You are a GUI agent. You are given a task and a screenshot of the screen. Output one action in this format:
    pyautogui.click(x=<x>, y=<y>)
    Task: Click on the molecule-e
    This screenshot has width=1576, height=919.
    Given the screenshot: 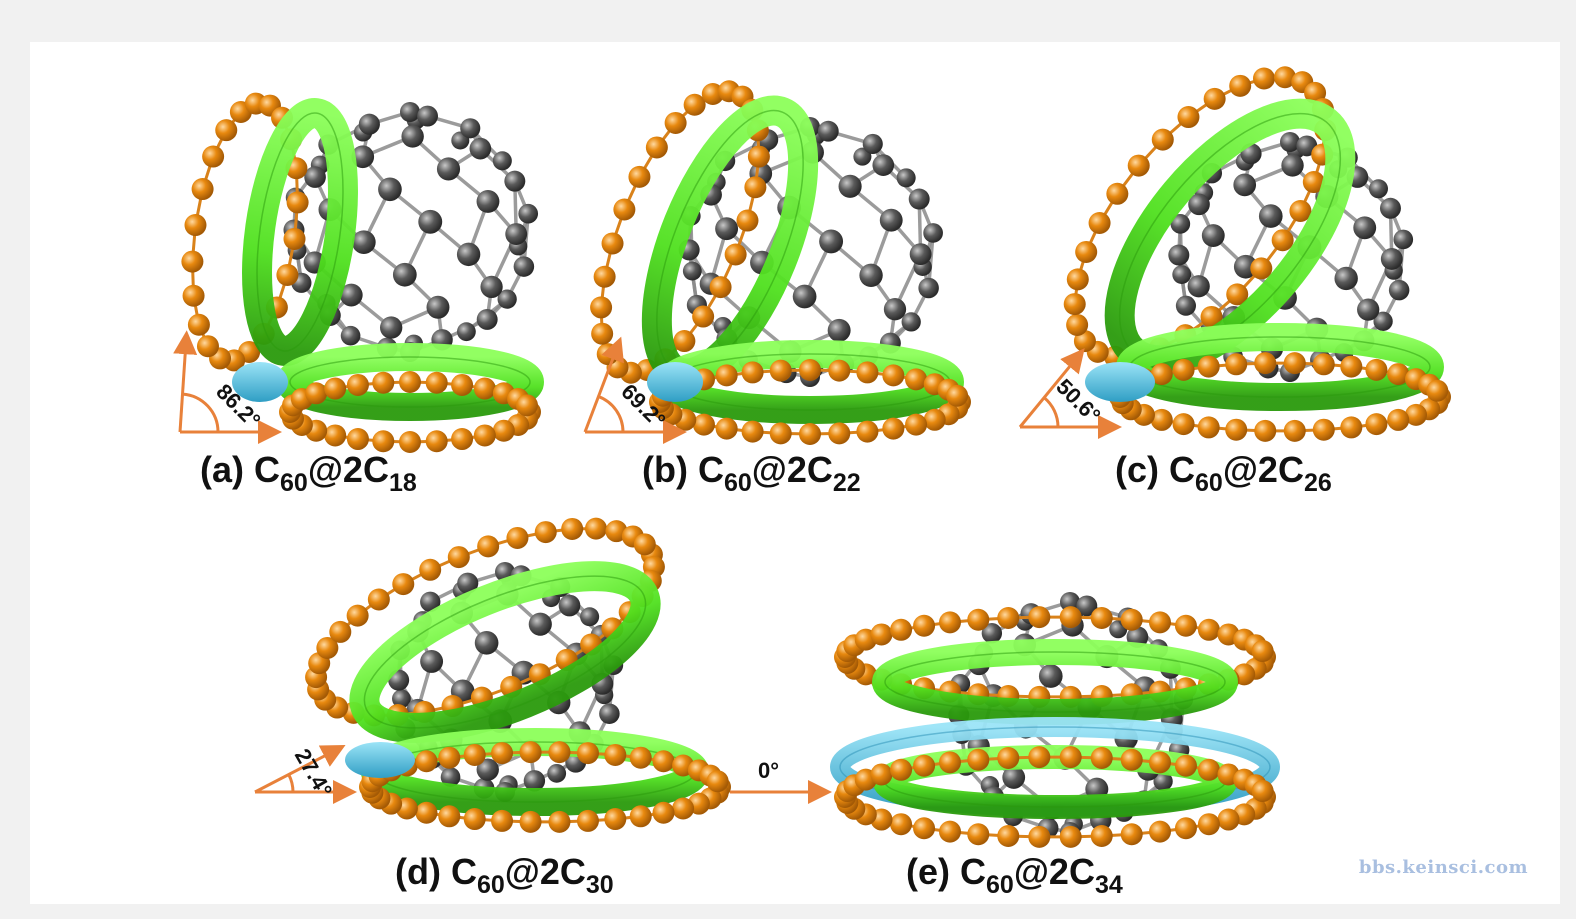 What is the action you would take?
    pyautogui.click(x=1055, y=720)
    